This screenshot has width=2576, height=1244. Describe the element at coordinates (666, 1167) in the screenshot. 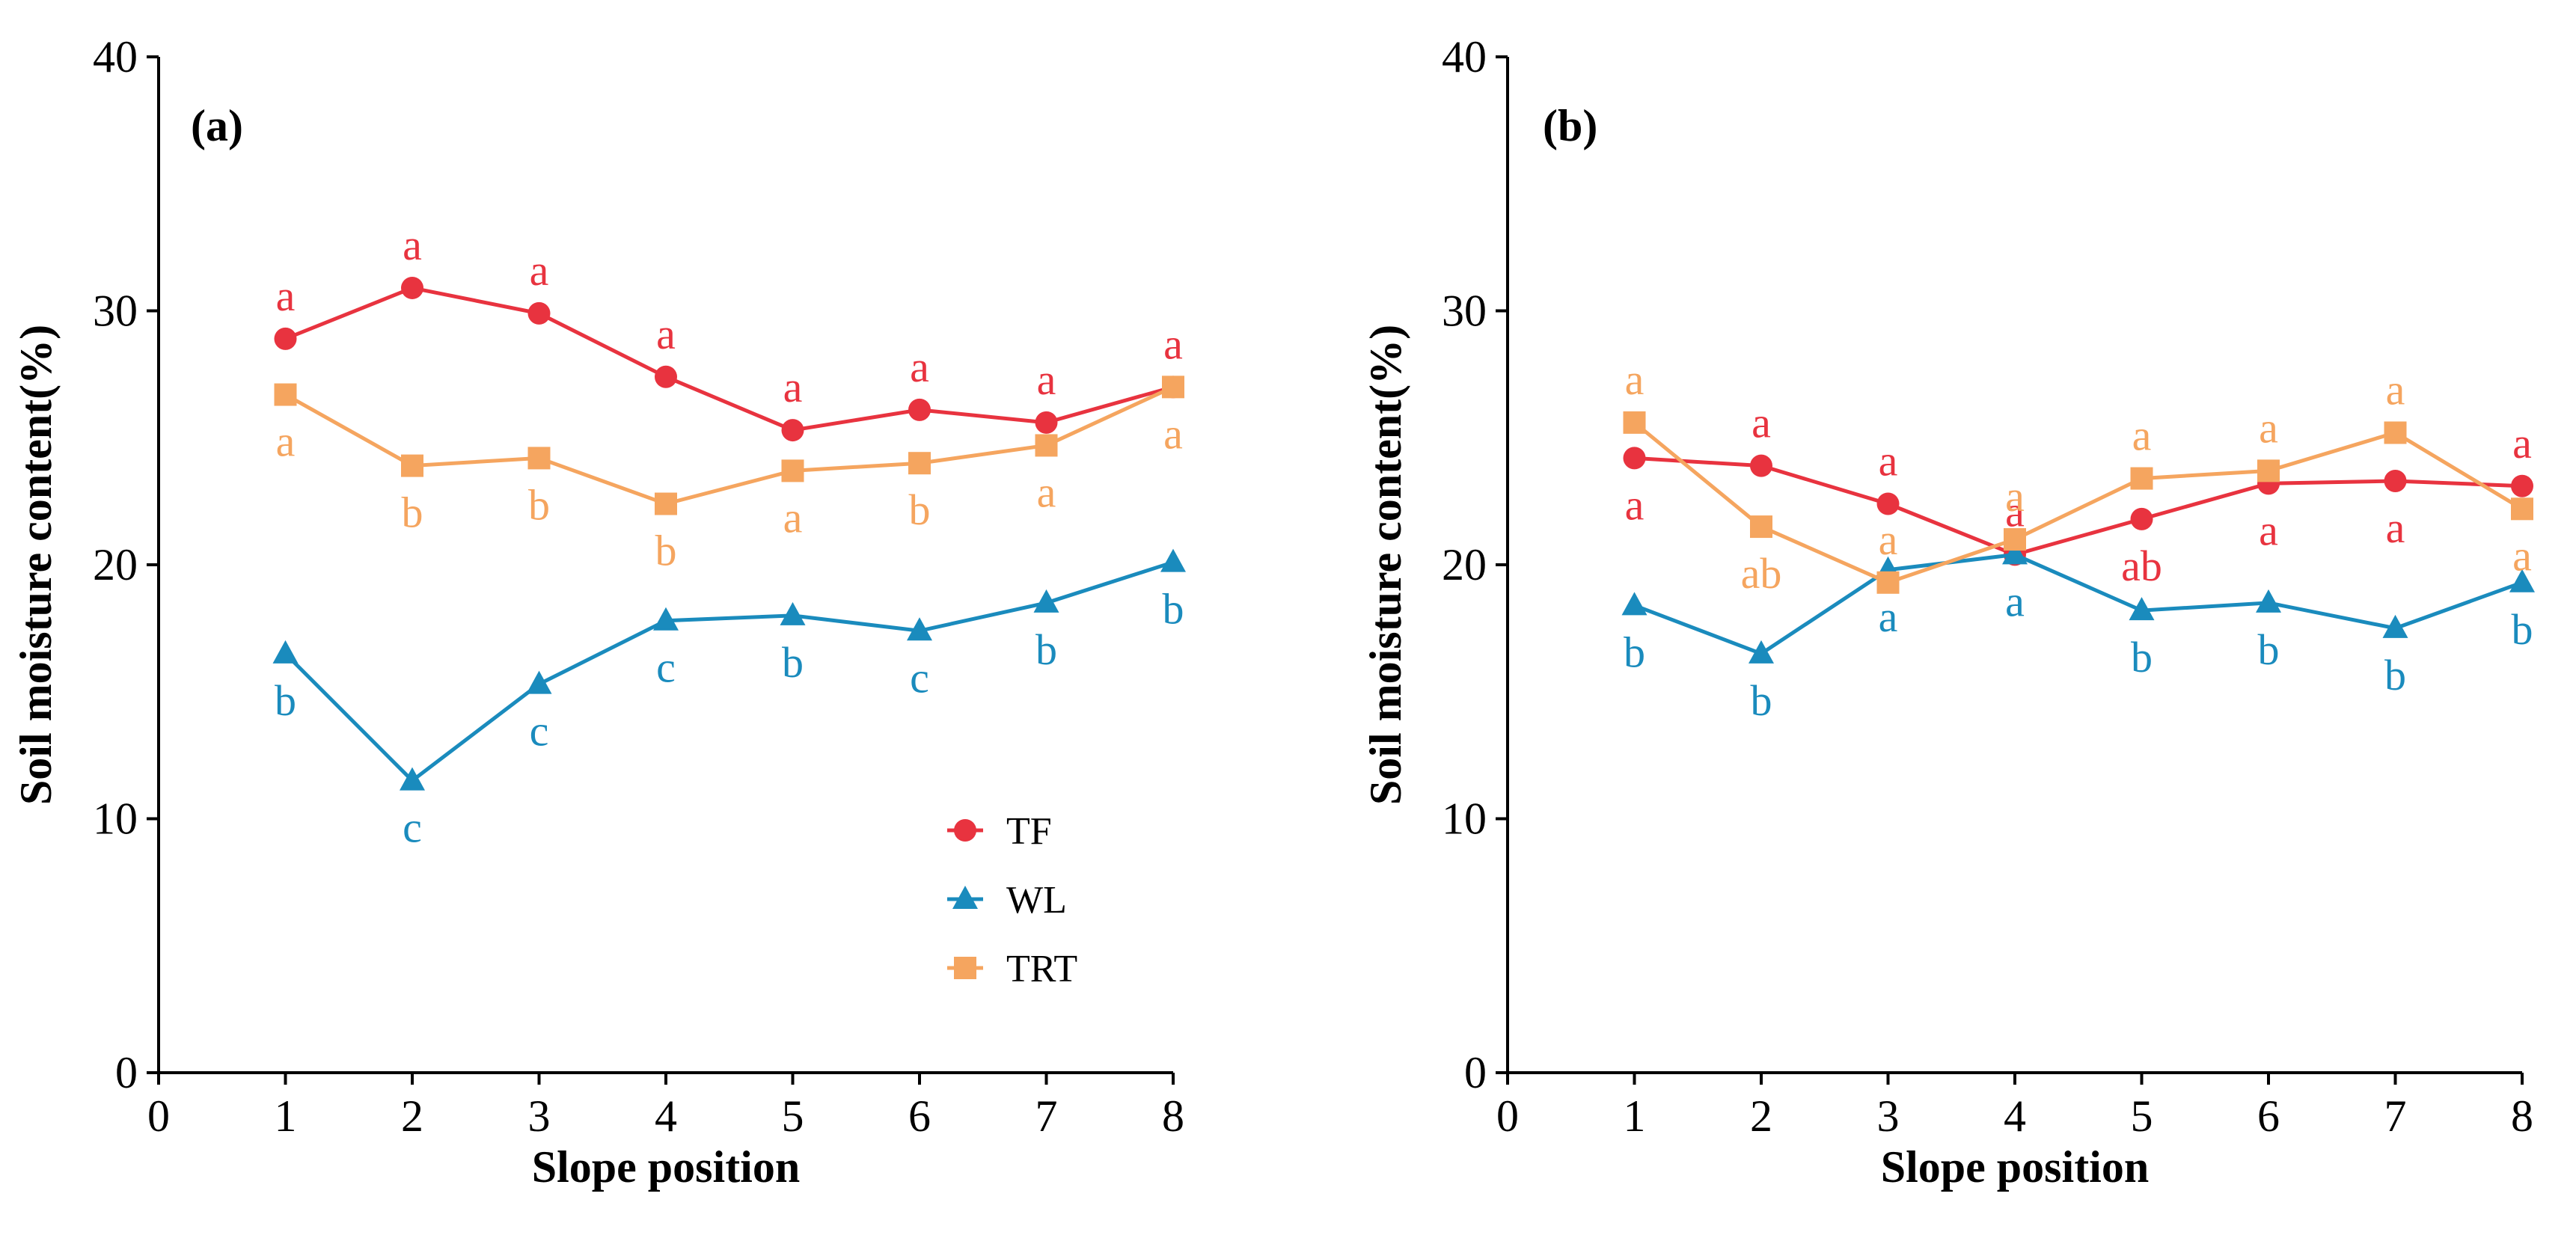

I see `x-axis-title: Slope position` at that location.